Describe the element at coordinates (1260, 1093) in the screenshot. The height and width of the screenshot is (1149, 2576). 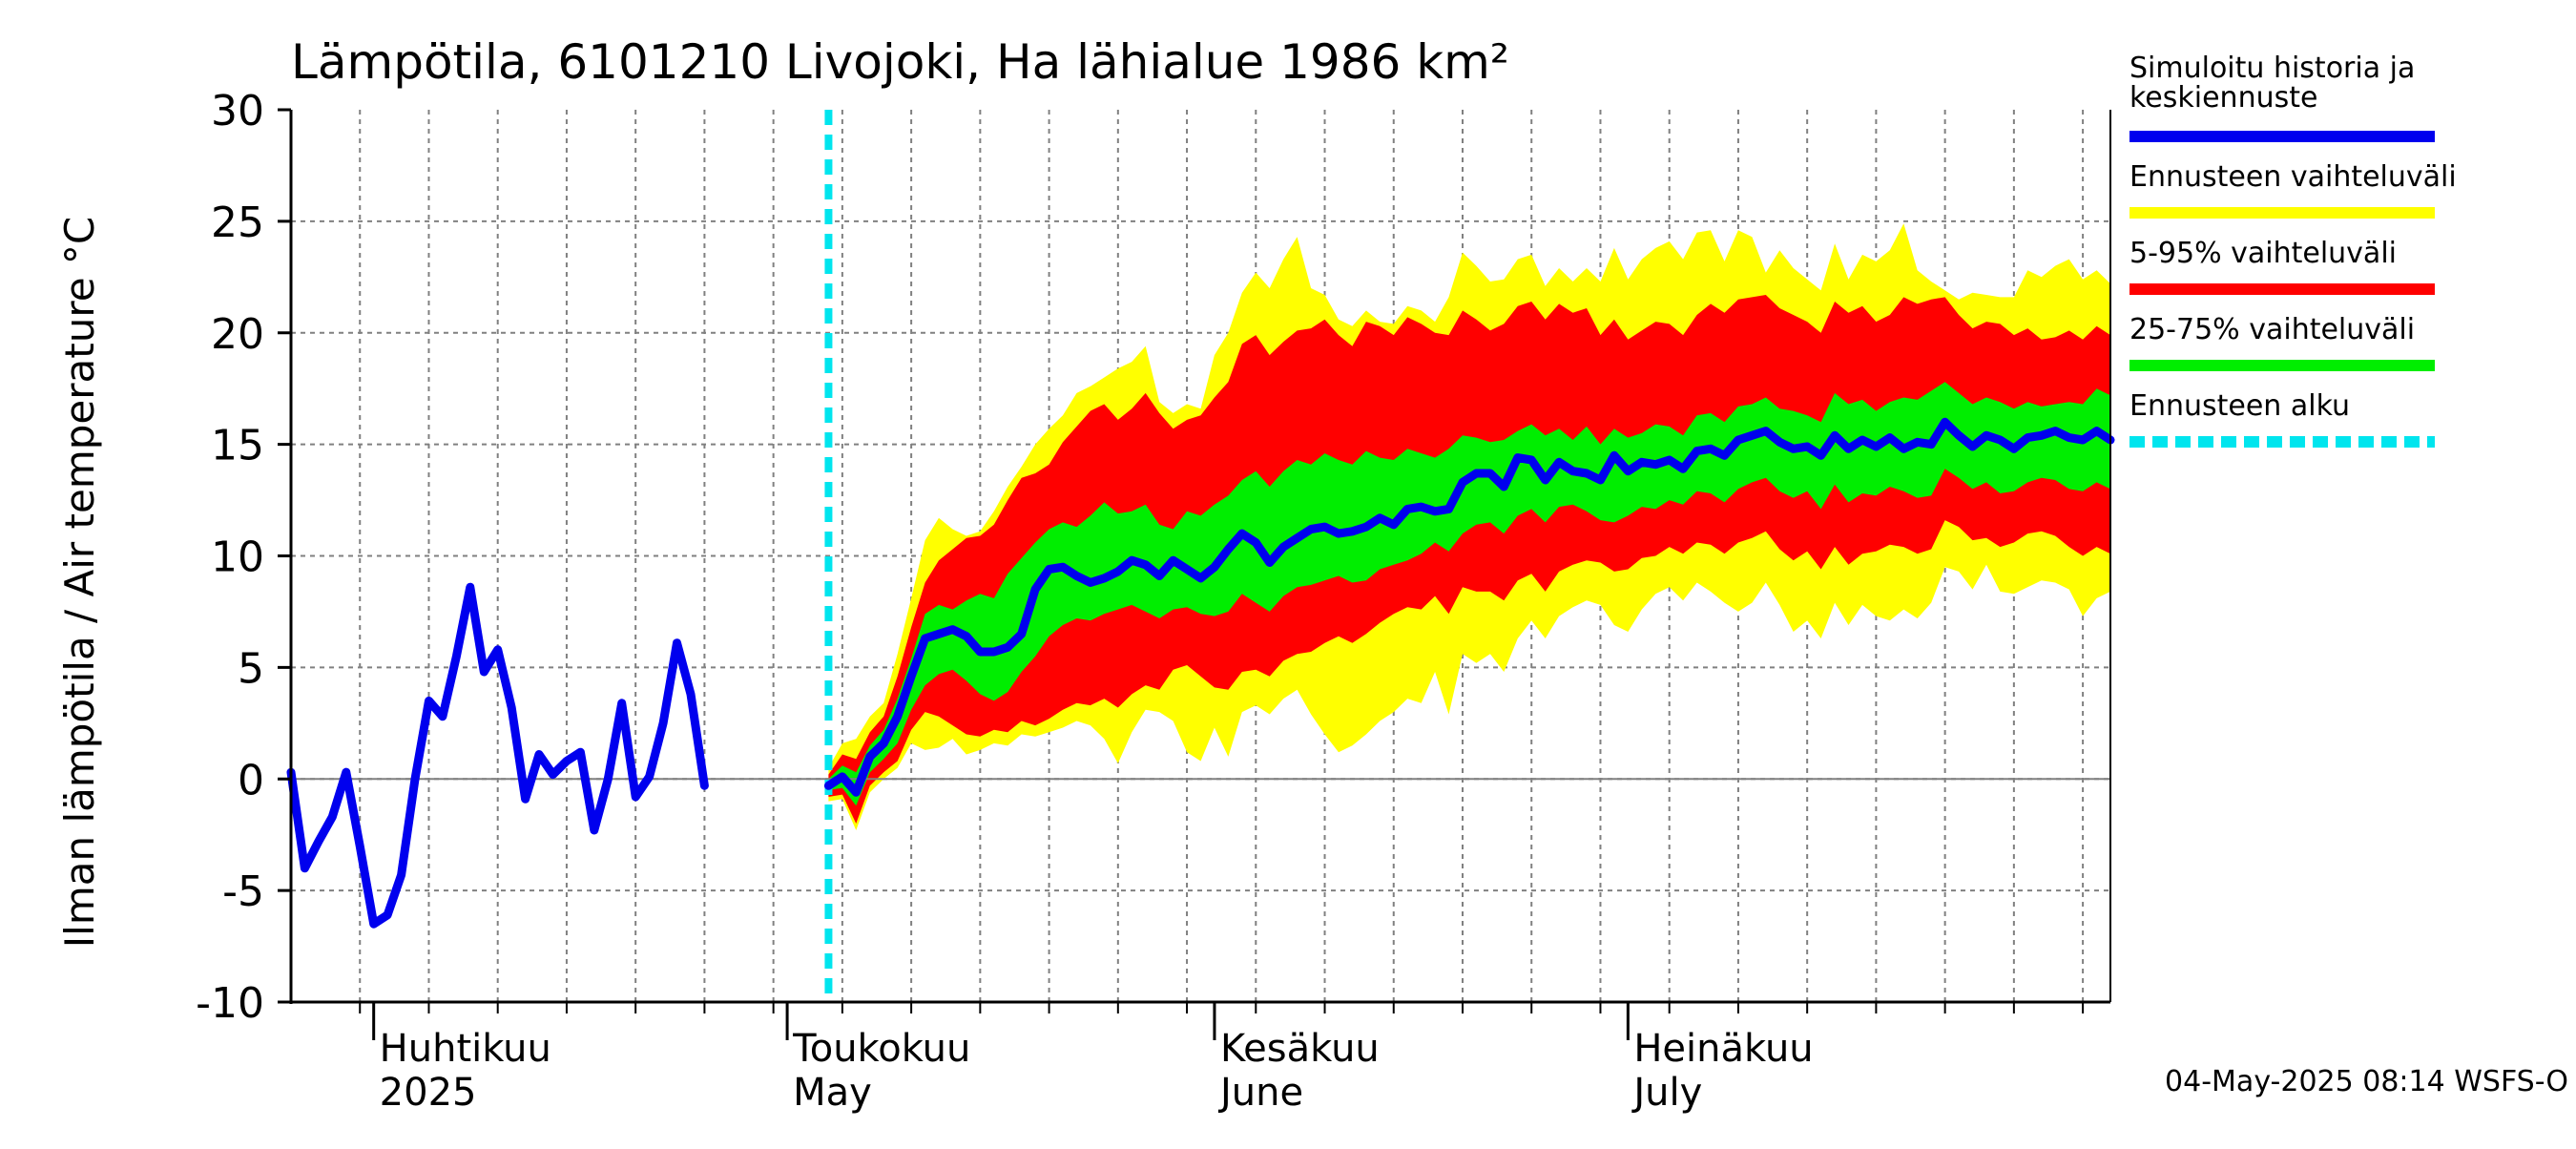
I see `x-month-label-en: June` at that location.